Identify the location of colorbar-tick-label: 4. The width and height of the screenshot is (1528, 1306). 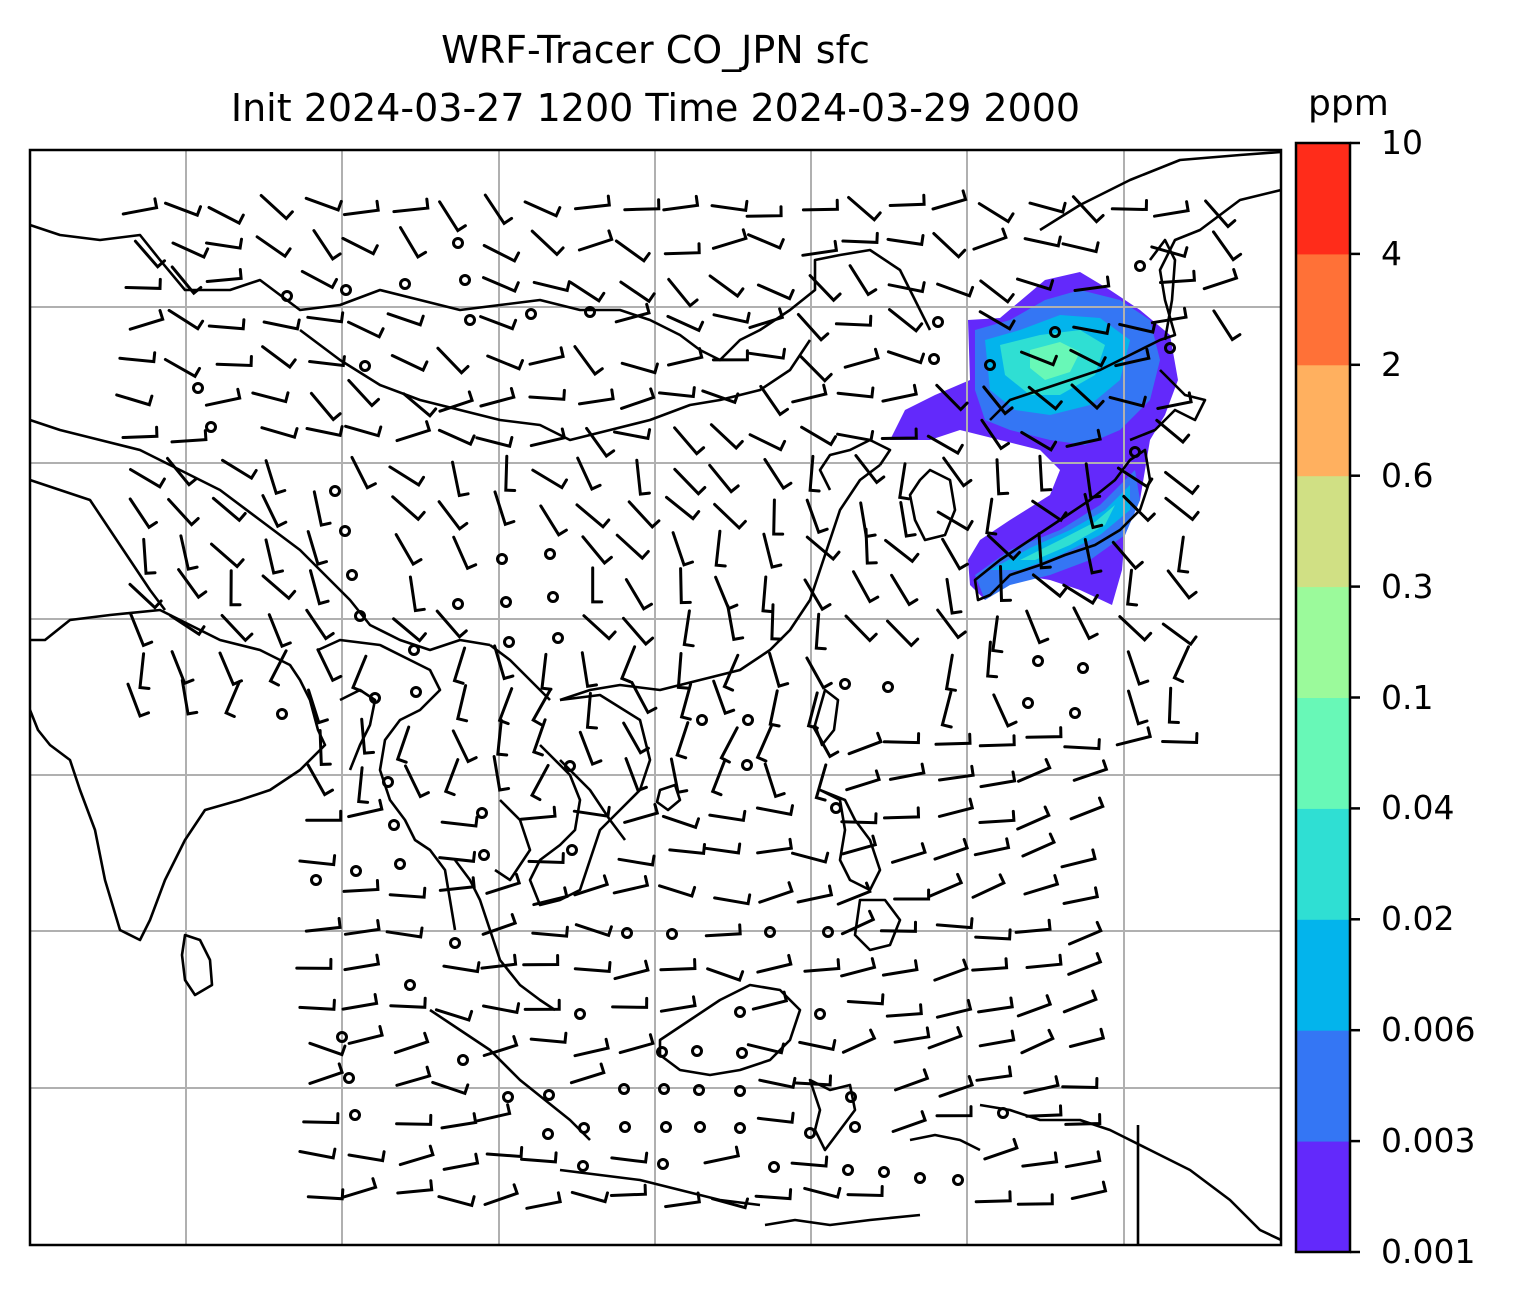
(1391, 253).